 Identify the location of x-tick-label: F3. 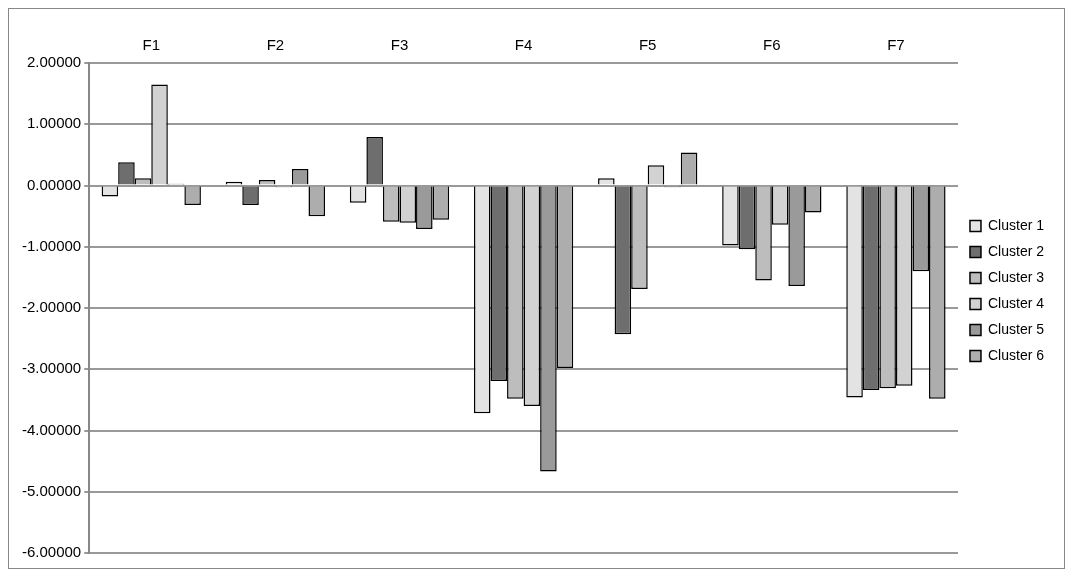
(399, 45).